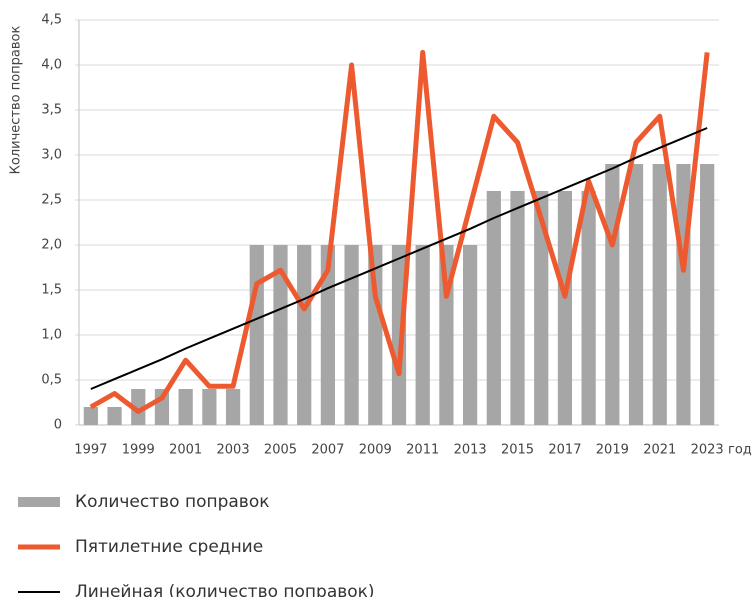  I want to click on x-tick-label: 2005, so click(280, 450).